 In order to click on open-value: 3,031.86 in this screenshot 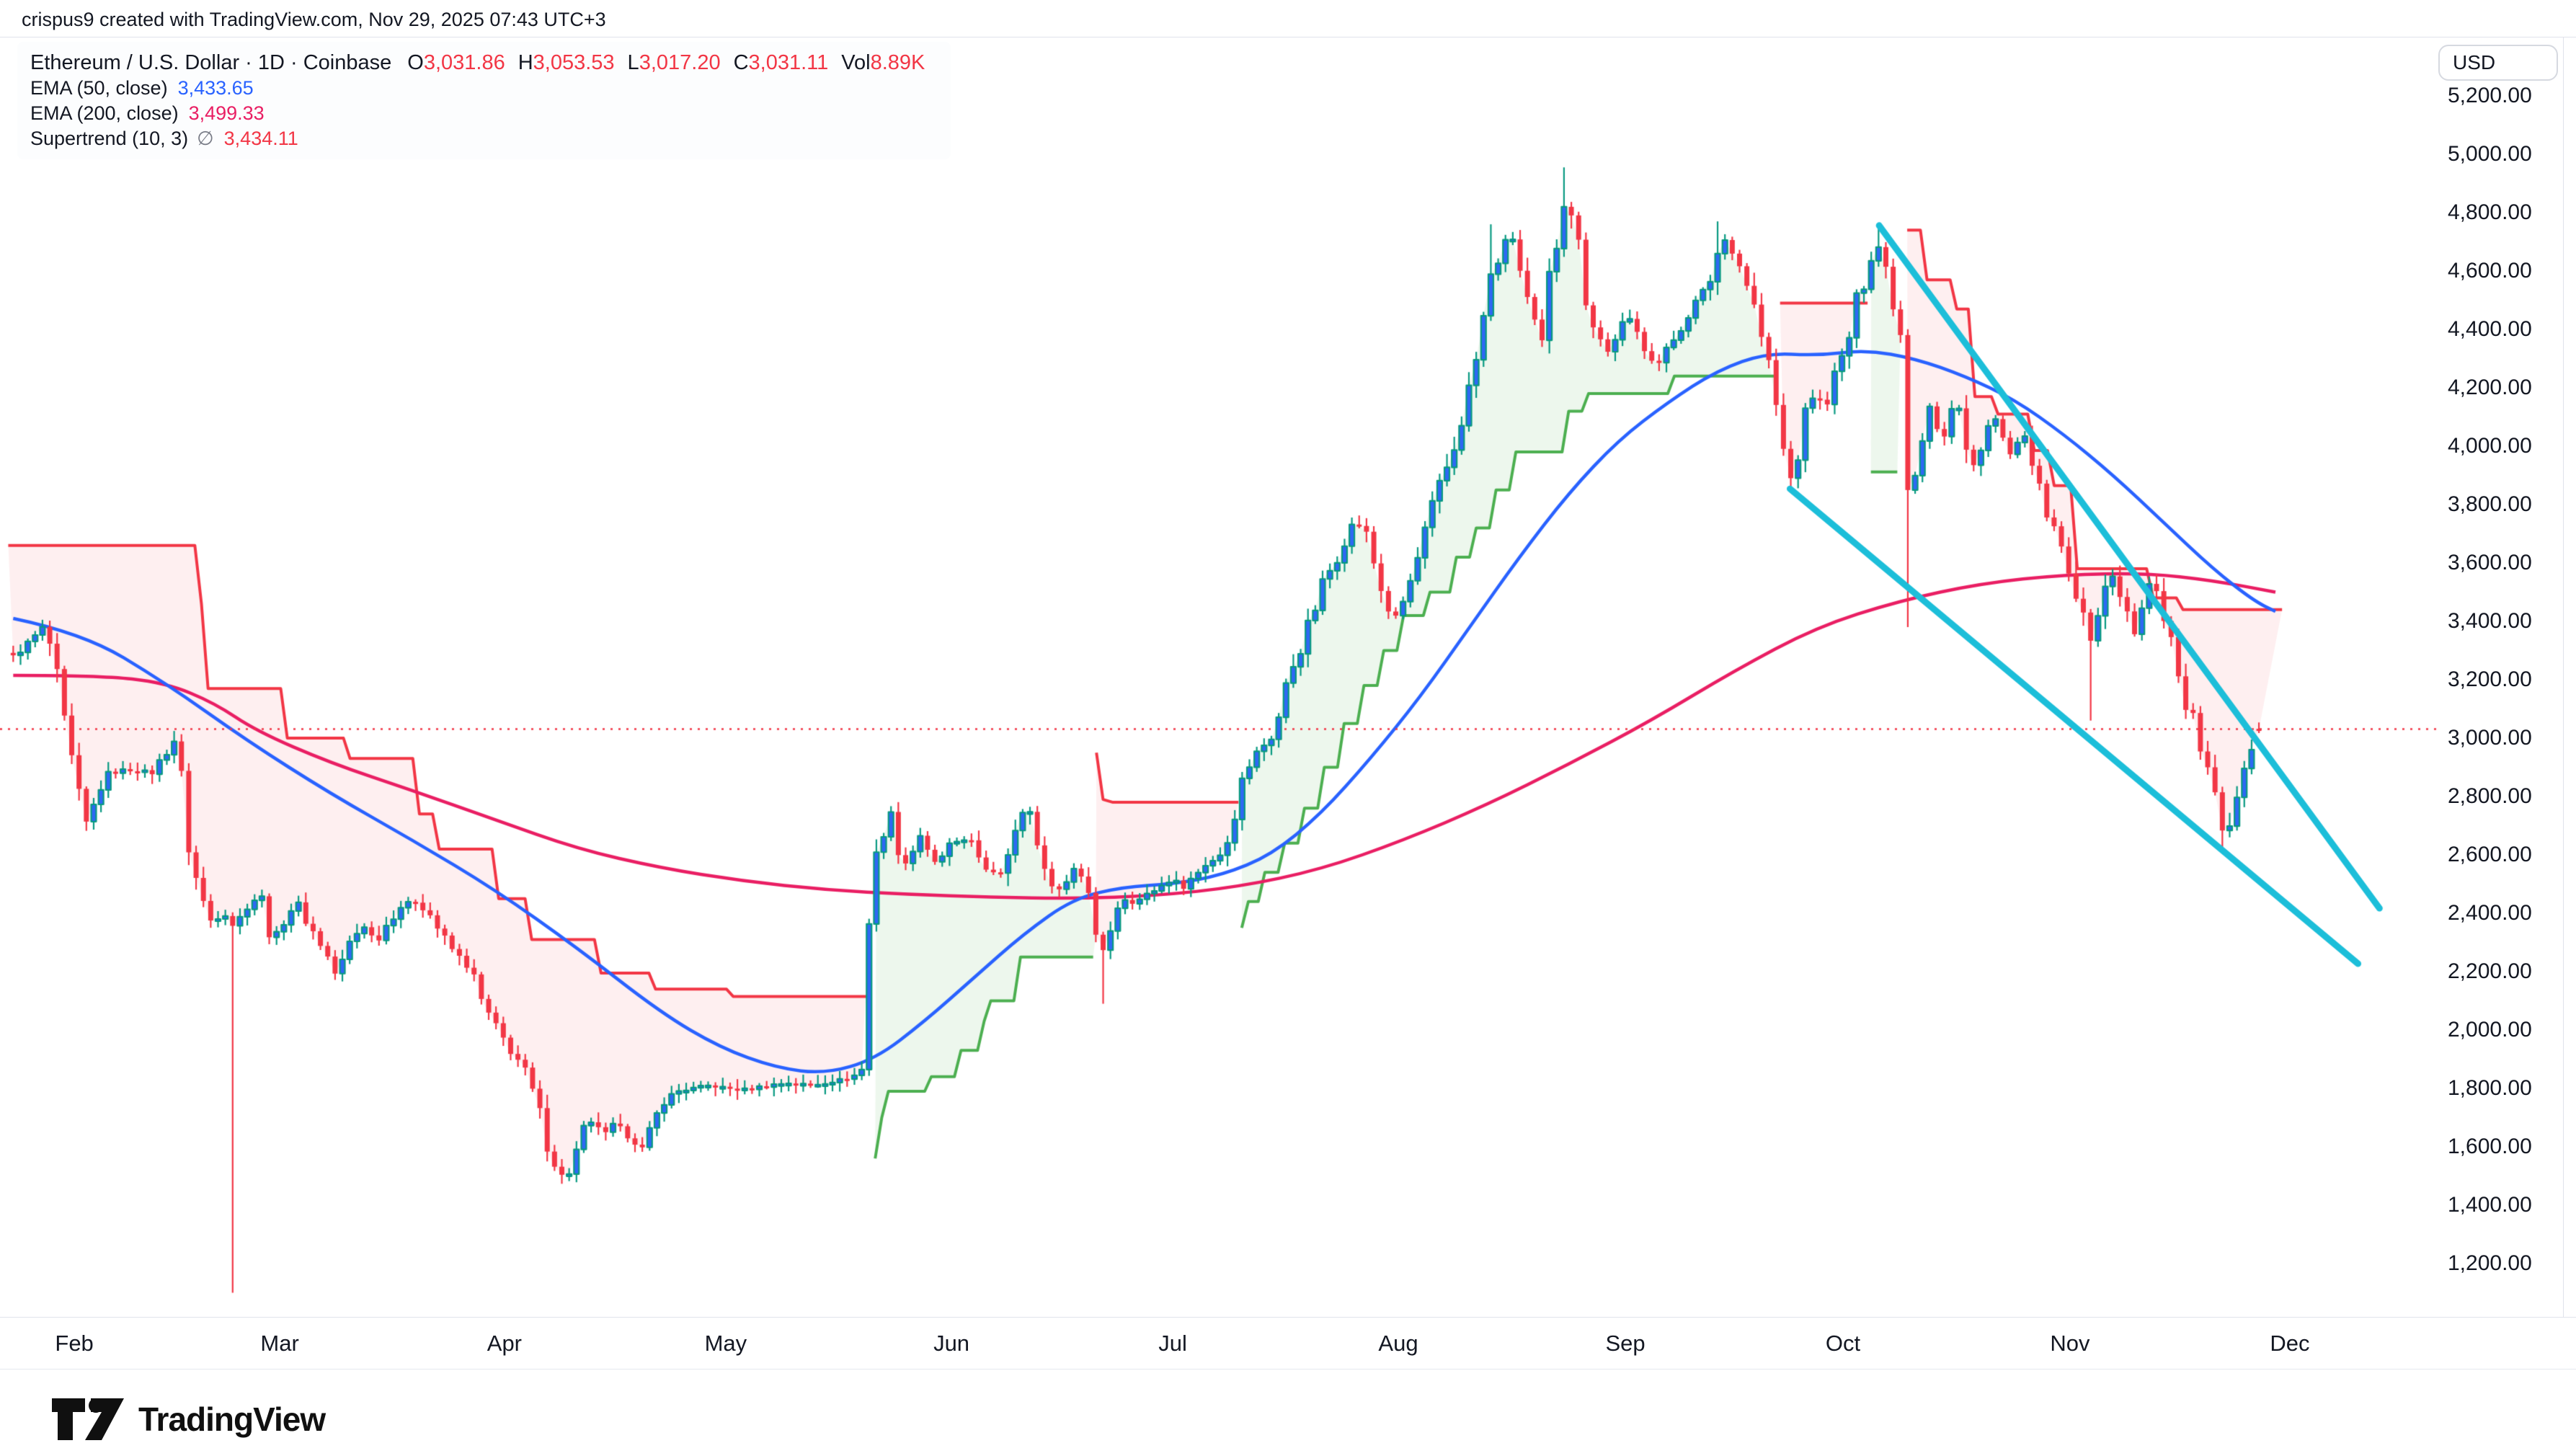, I will do `click(464, 62)`.